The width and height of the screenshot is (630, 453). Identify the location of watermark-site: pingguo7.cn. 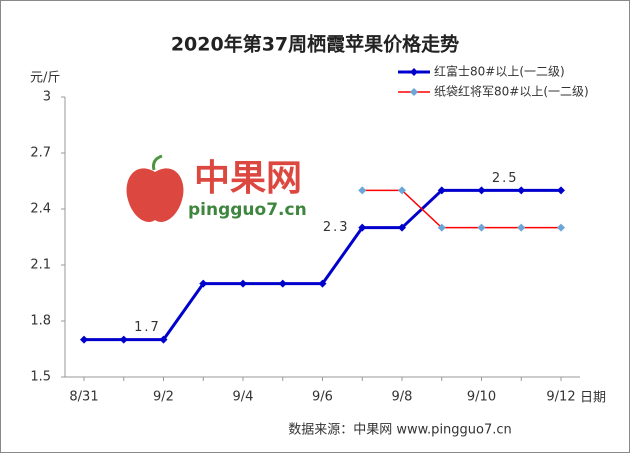
(247, 210).